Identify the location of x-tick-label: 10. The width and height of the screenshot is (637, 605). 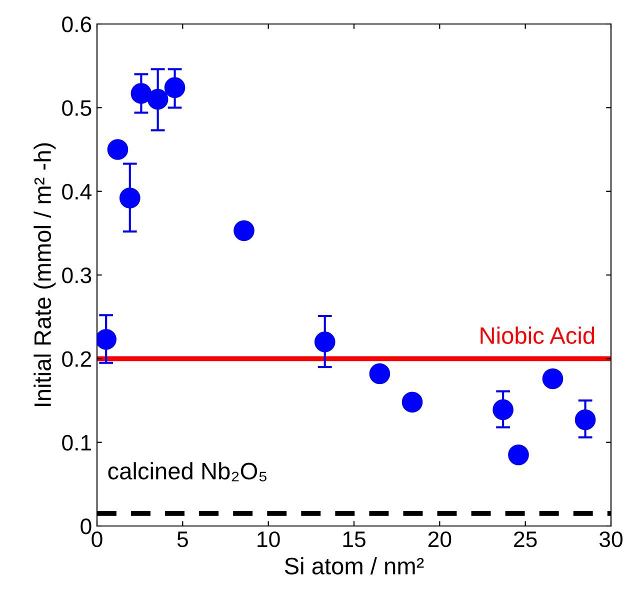
(269, 539).